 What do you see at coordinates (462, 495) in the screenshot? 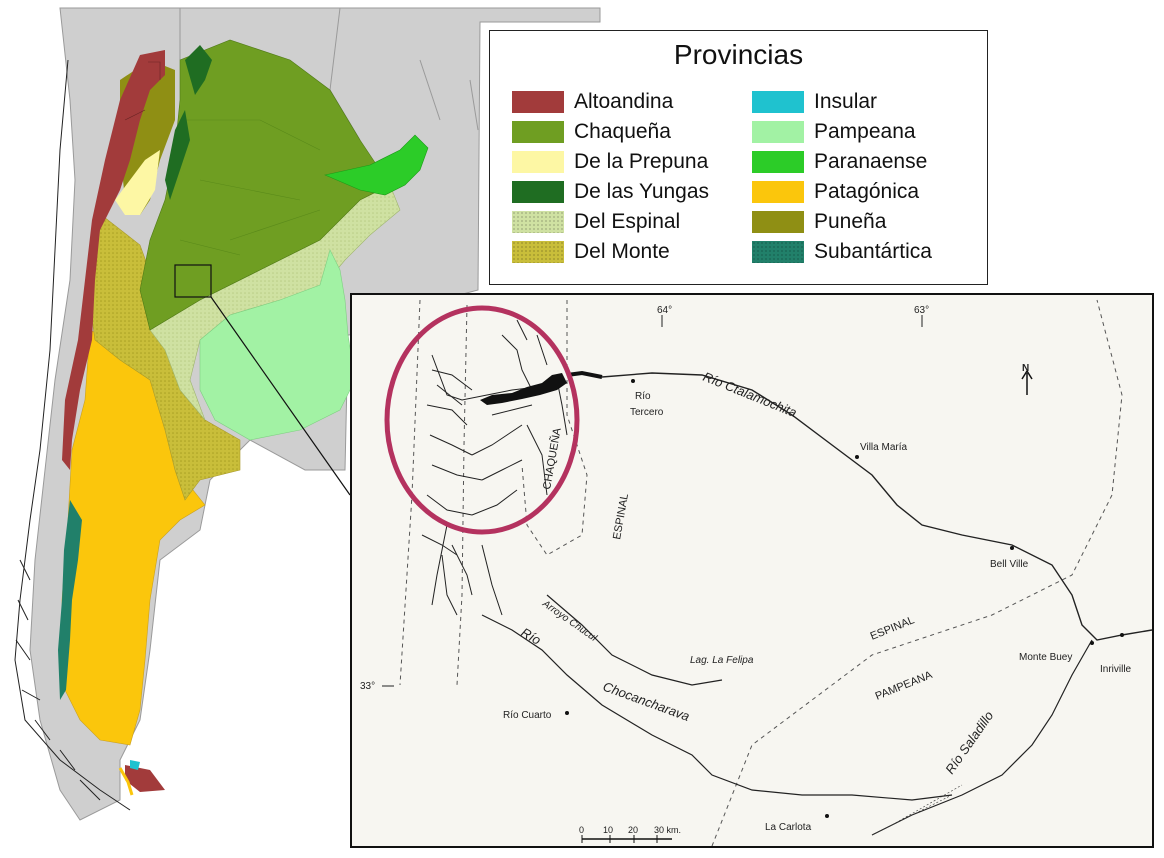
I see `boundary-west2` at bounding box center [462, 495].